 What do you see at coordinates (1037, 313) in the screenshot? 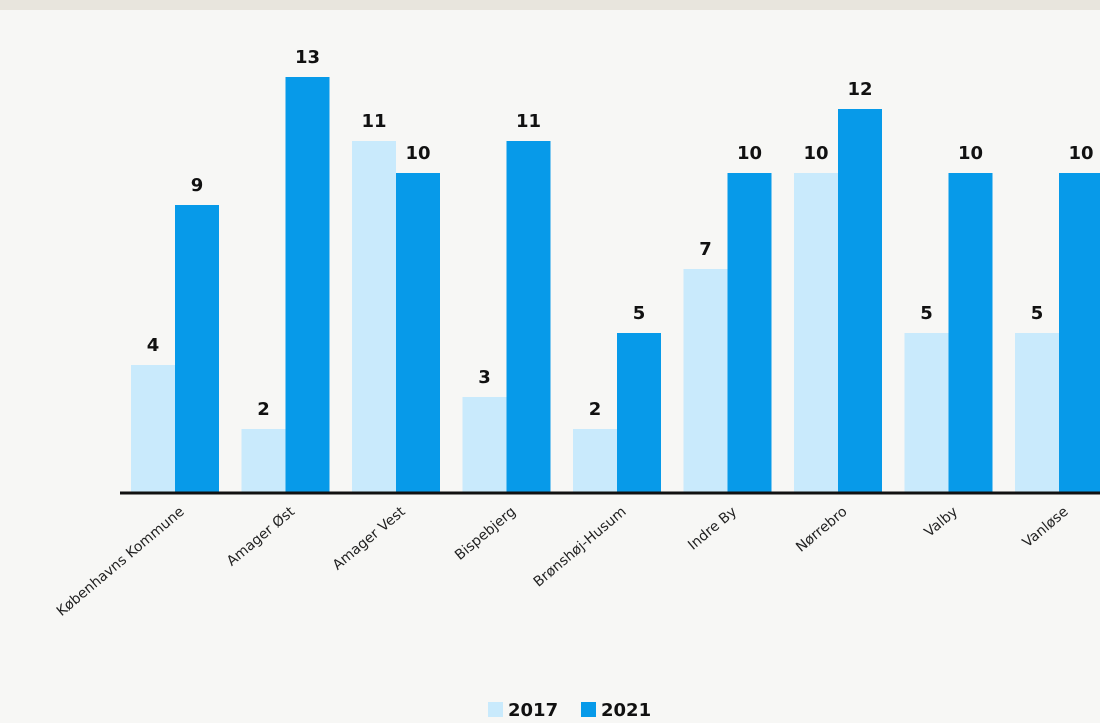
I see `value-label-2017-9: 5` at bounding box center [1037, 313].